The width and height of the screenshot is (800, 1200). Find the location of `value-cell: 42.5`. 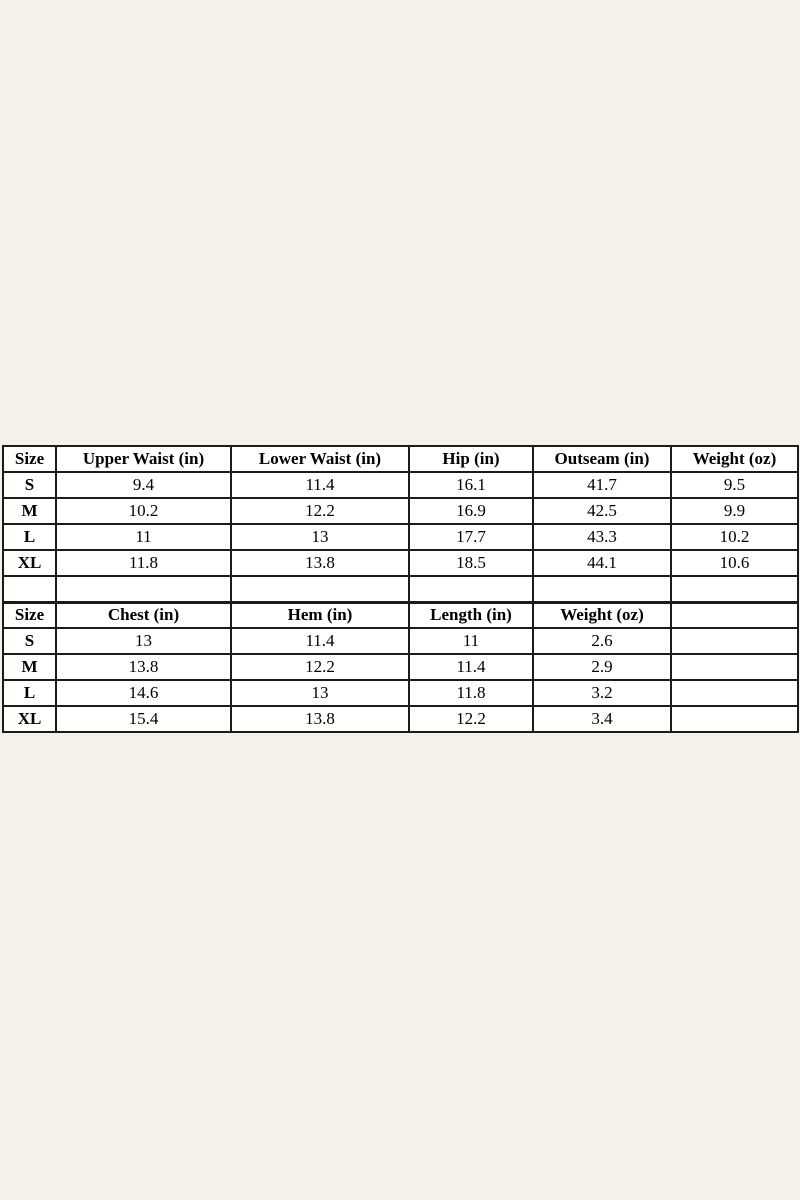

value-cell: 42.5 is located at coordinates (602, 511).